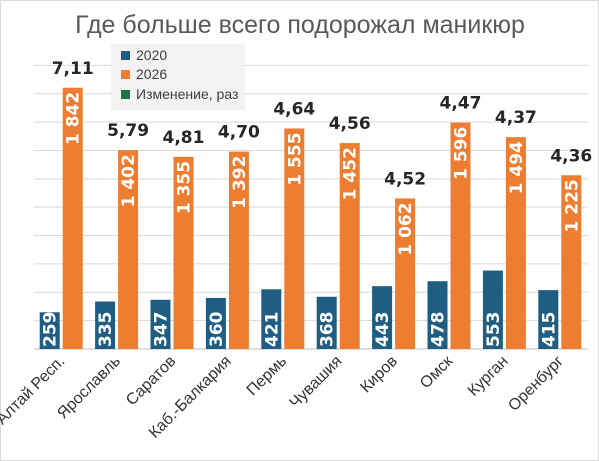  I want to click on label-2026: 1 555, so click(295, 158).